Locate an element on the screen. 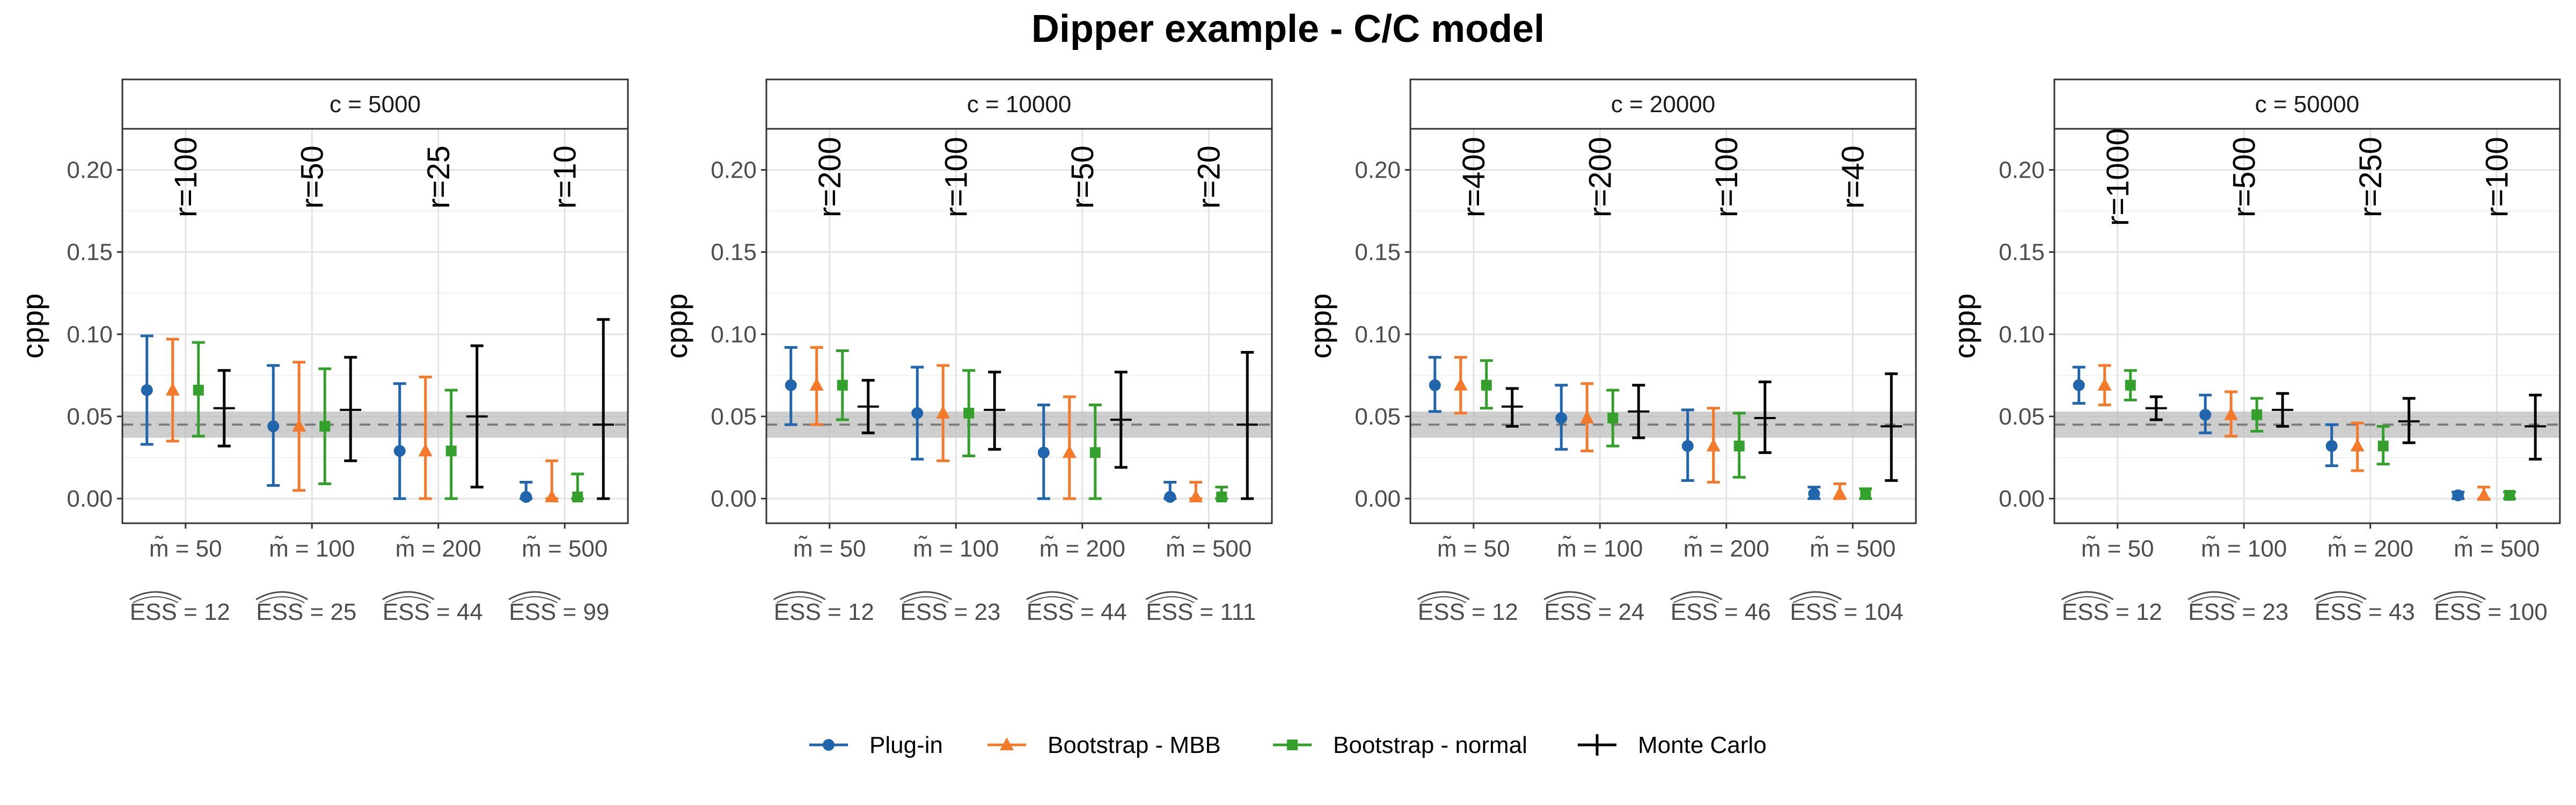  strip-label: c = 50000 is located at coordinates (2307, 104).